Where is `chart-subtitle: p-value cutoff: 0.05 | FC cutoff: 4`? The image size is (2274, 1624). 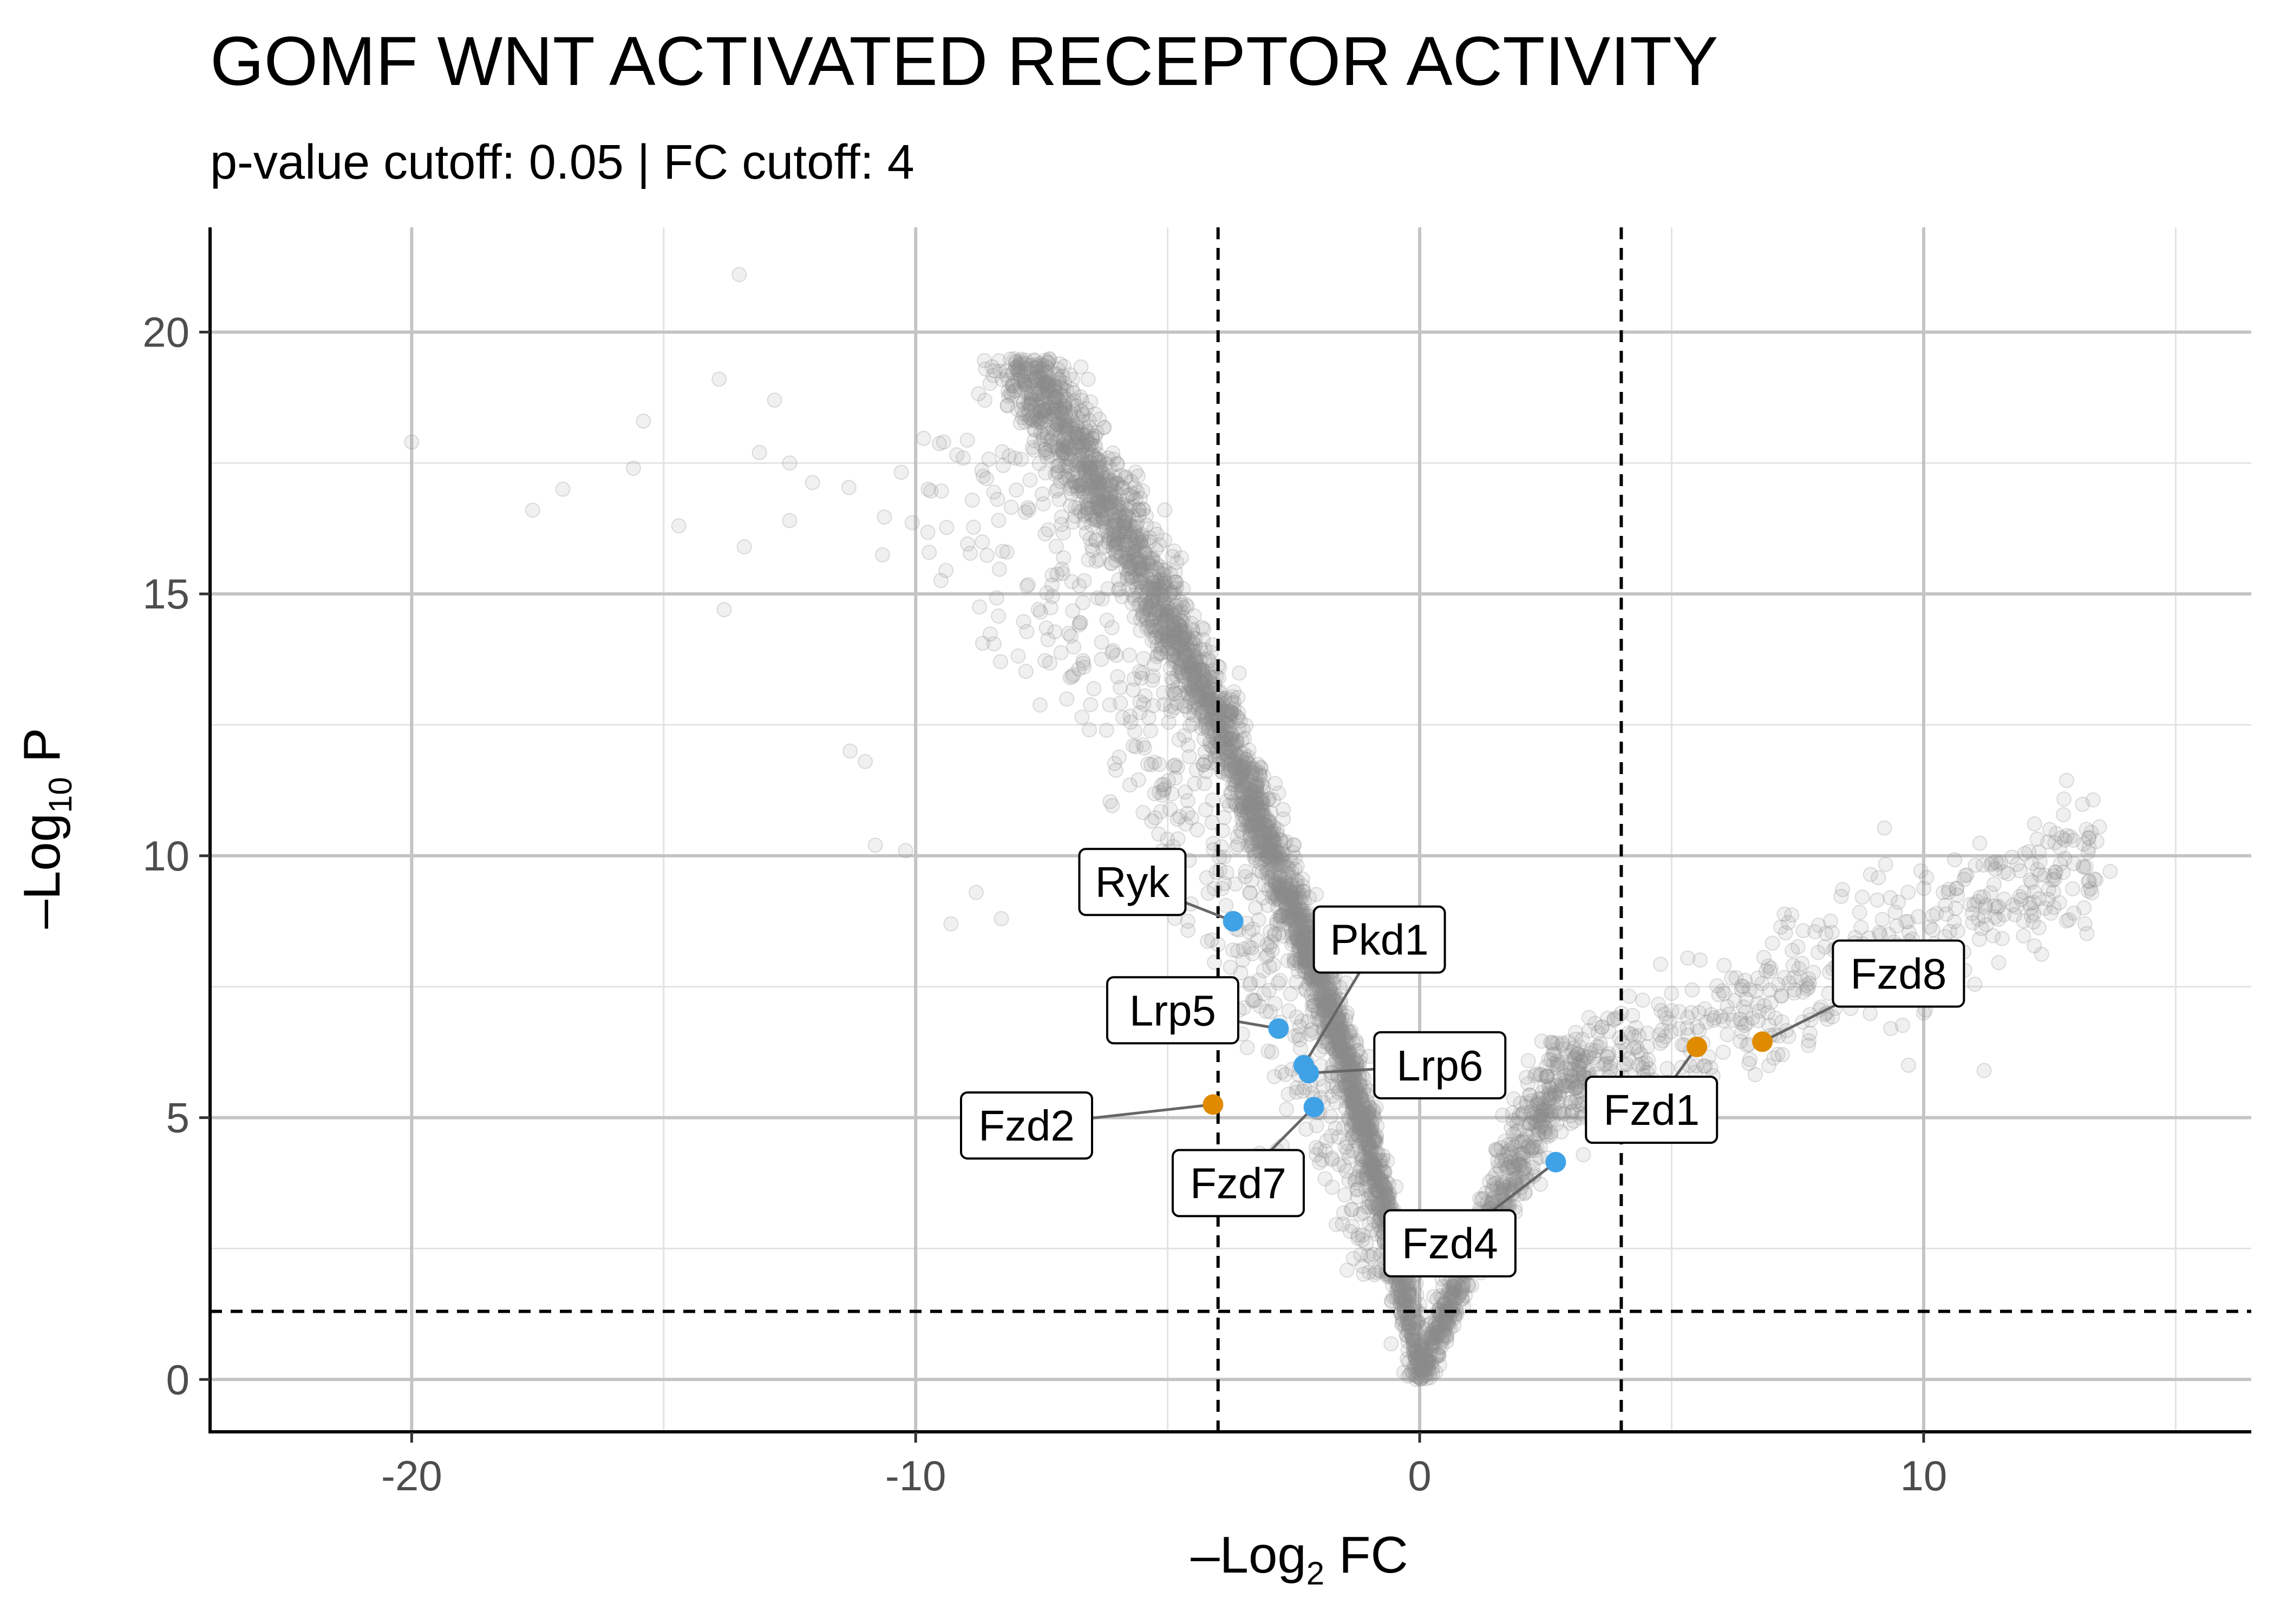
chart-subtitle: p-value cutoff: 0.05 | FC cutoff: 4 is located at coordinates (562, 162).